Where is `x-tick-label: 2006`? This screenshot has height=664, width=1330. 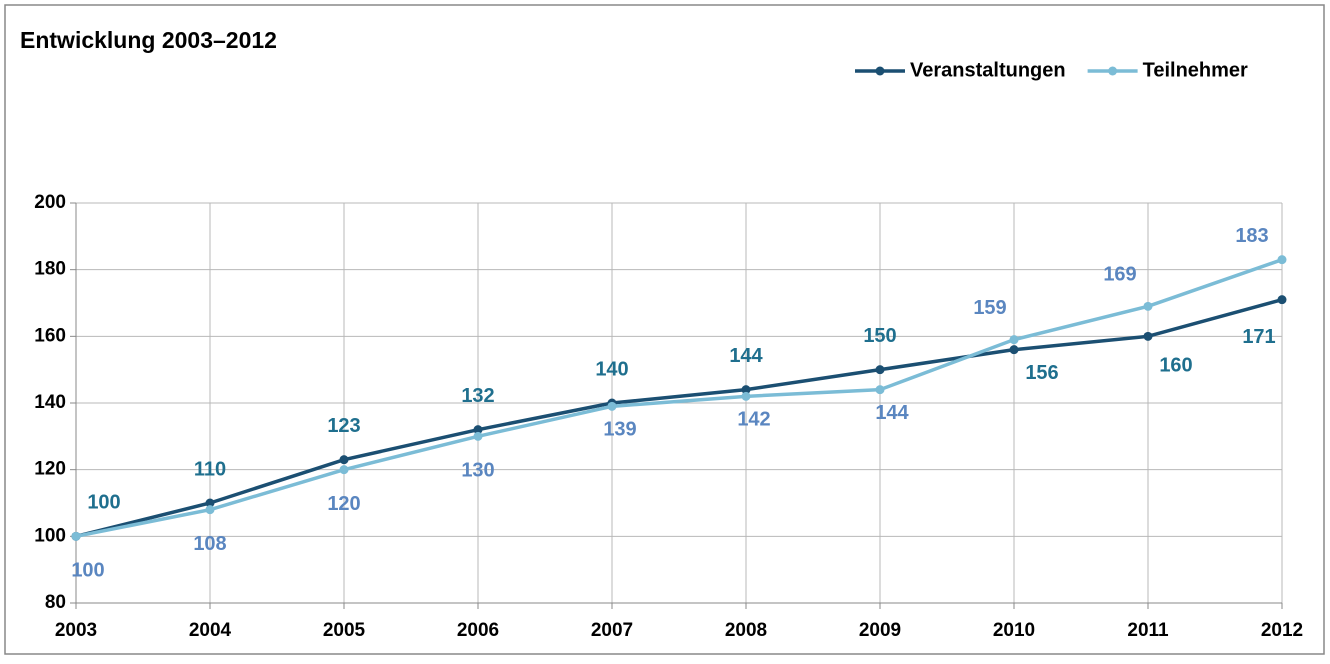
x-tick-label: 2006 is located at coordinates (478, 630).